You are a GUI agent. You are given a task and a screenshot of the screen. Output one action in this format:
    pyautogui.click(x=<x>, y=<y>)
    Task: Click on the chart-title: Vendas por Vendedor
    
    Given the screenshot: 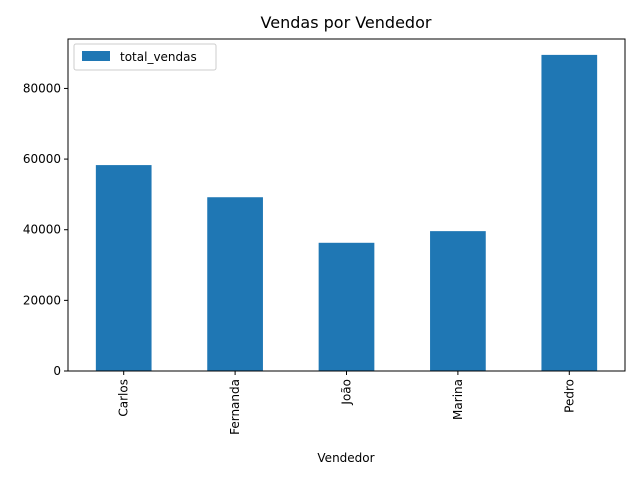 What is the action you would take?
    pyautogui.click(x=346, y=22)
    